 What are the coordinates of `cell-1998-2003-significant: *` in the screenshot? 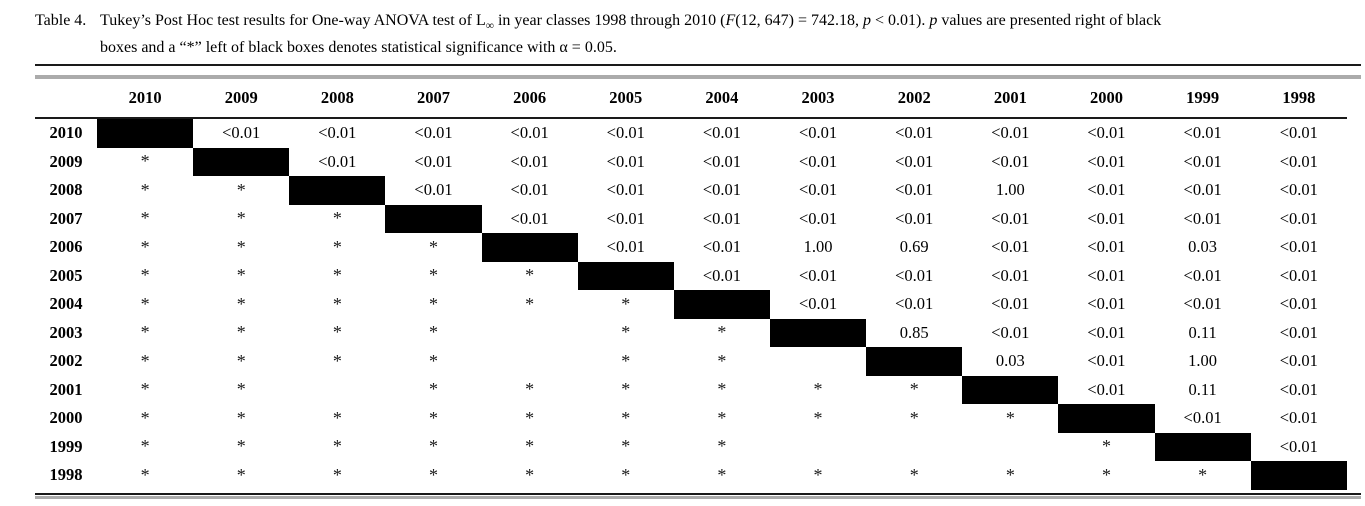 It's located at (818, 474).